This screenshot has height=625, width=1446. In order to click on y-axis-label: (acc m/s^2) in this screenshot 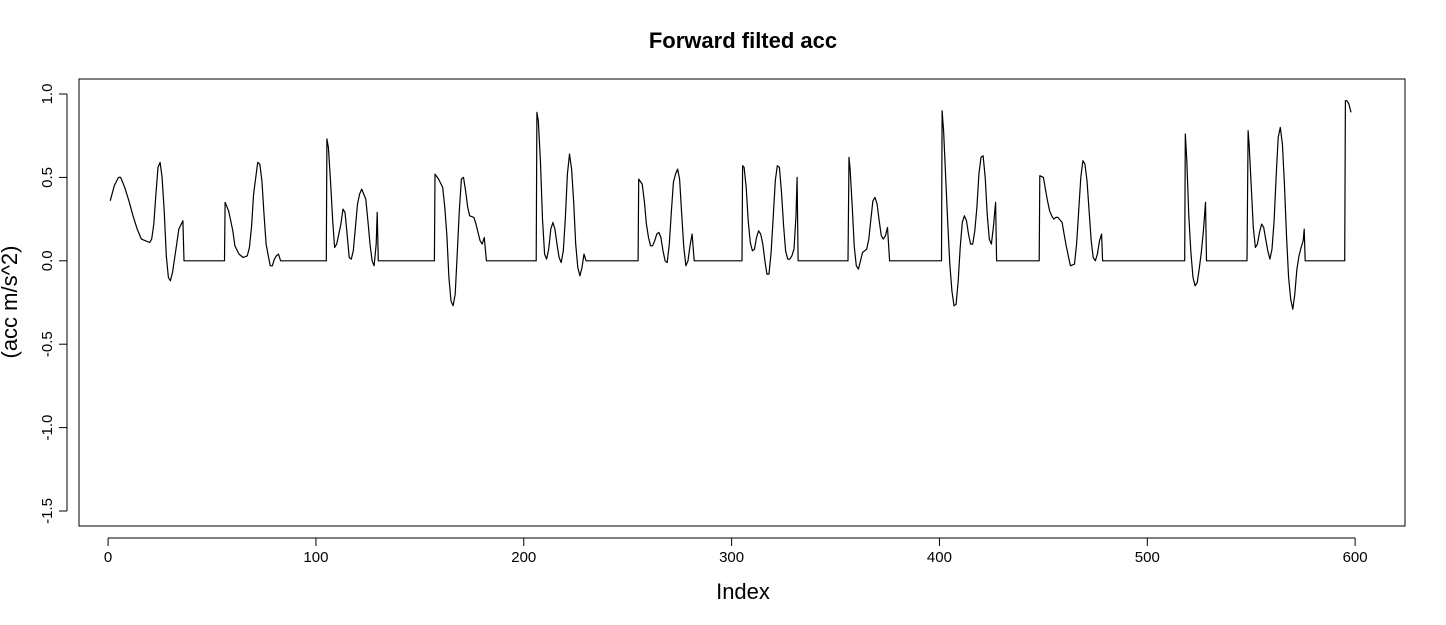, I will do `click(11, 302)`.